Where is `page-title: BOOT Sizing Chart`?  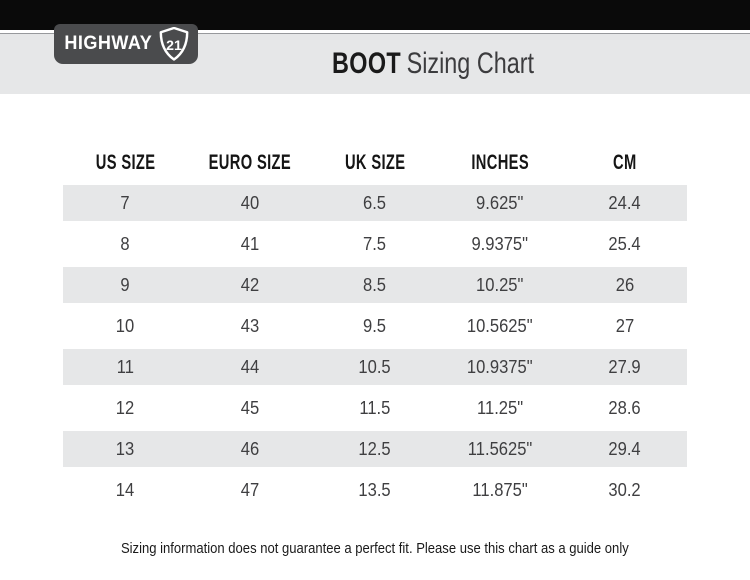
page-title: BOOT Sizing Chart is located at coordinates (433, 64).